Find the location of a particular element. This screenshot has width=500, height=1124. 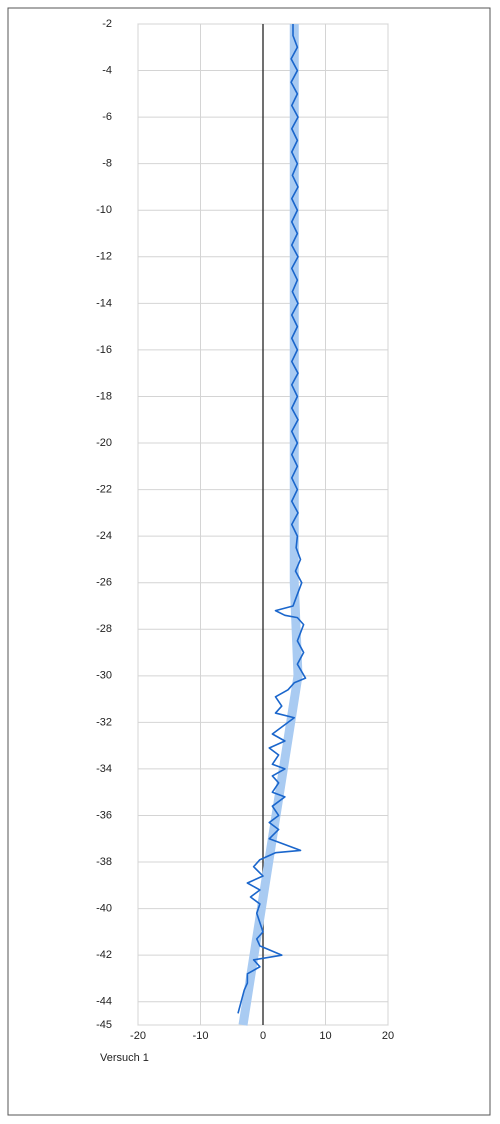

y-tick-label: -12 is located at coordinates (104, 257).